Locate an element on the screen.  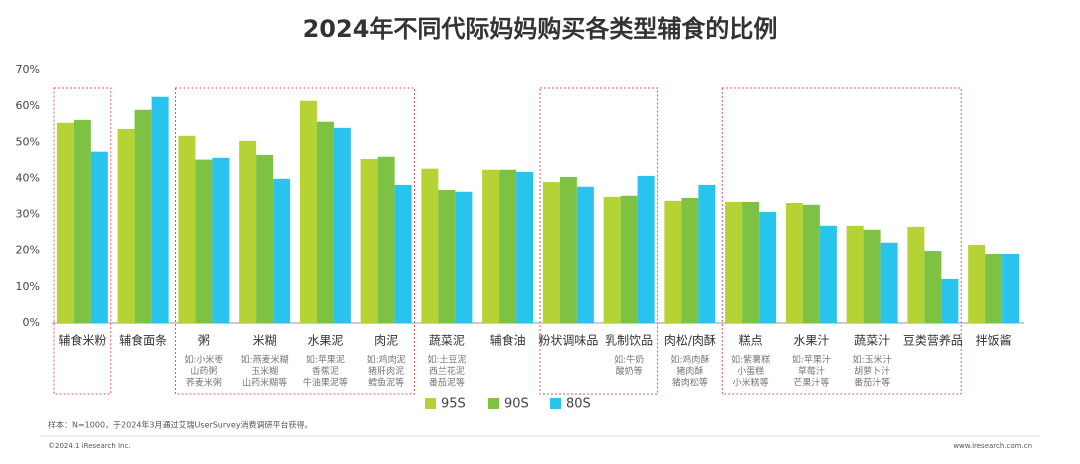
website: www.iresearch.com.cn is located at coordinates (992, 446).